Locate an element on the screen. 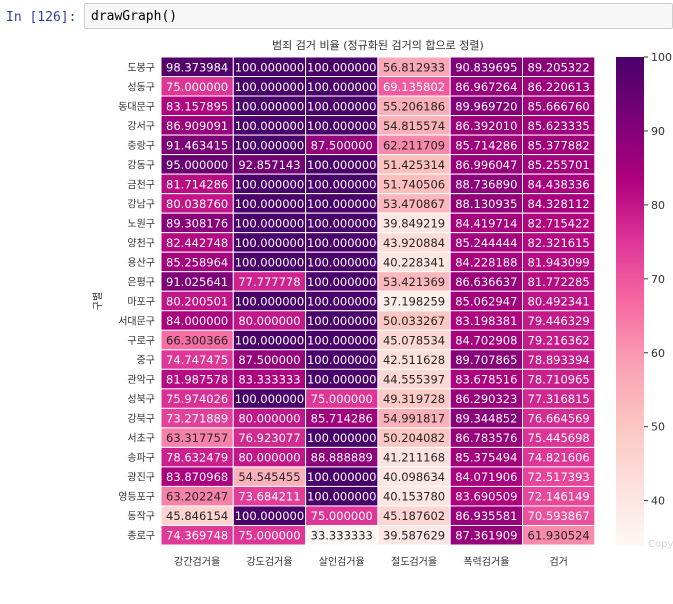 The height and width of the screenshot is (604, 673). cell-value-label: 74.747475 is located at coordinates (197, 360).